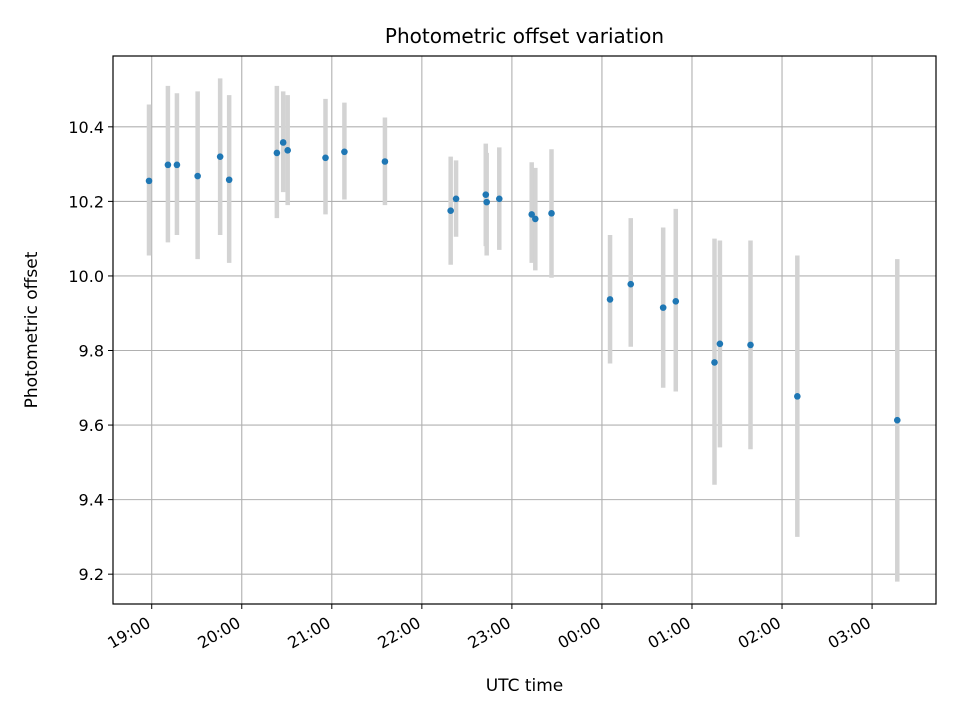 The height and width of the screenshot is (720, 960). Describe the element at coordinates (525, 686) in the screenshot. I see `x-axis-title: UTC time` at that location.